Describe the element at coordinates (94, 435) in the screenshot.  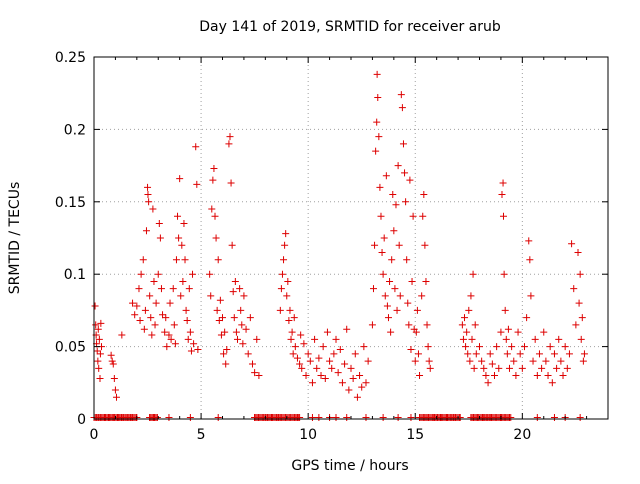
I see `x-tick-label: 0` at that location.